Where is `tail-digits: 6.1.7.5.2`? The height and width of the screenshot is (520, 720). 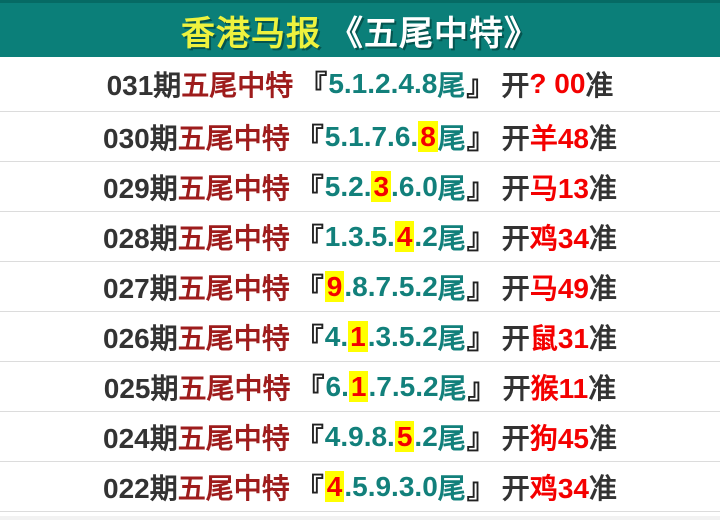 tail-digits: 6.1.7.5.2 is located at coordinates (382, 386).